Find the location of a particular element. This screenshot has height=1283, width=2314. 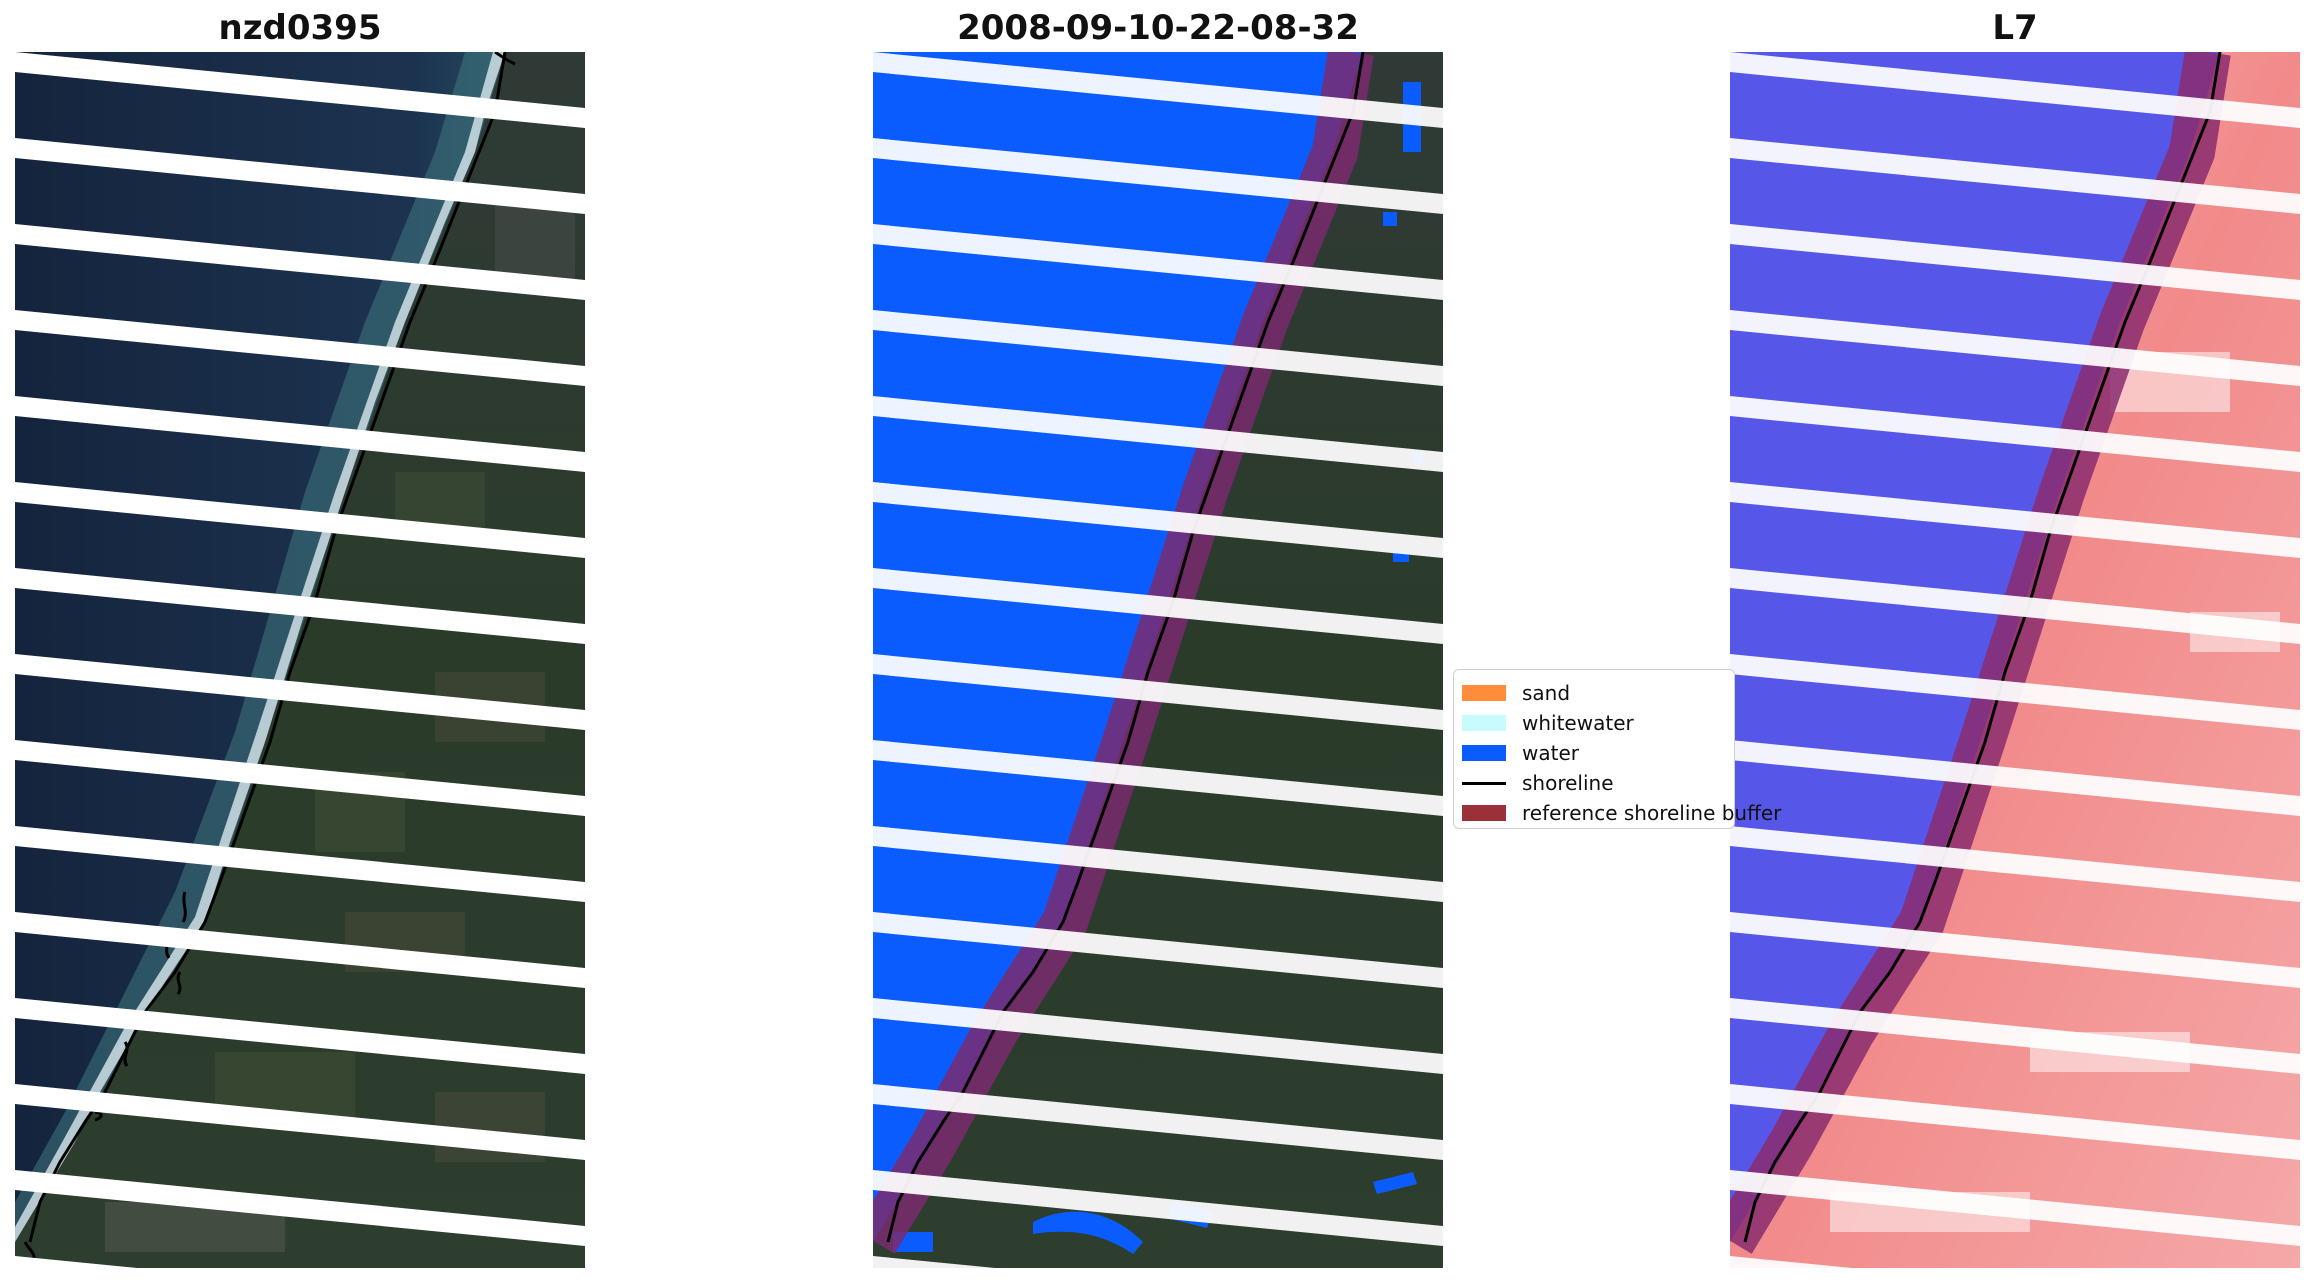

legend-label: shoreline is located at coordinates (1568, 783).